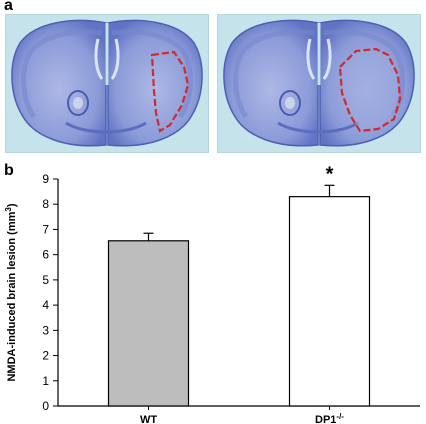 The width and height of the screenshot is (426, 424). I want to click on lesion-outline-dp1-knockout, so click(370, 90).